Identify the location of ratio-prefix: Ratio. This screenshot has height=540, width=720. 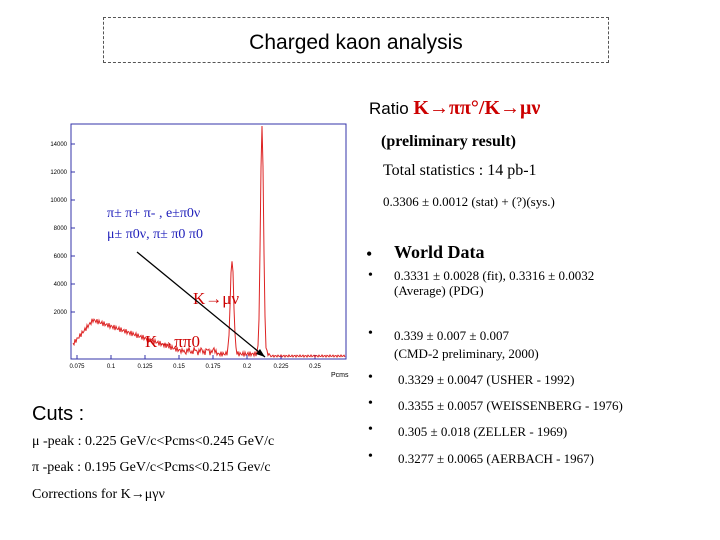
(389, 108).